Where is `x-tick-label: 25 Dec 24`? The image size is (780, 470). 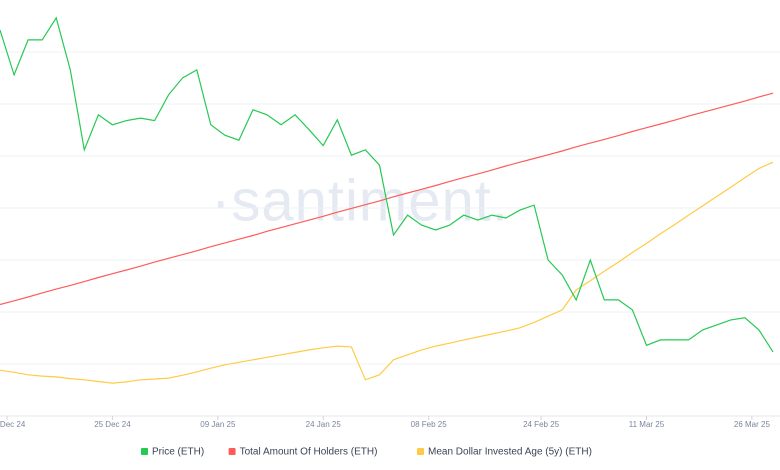
x-tick-label: 25 Dec 24 is located at coordinates (112, 424).